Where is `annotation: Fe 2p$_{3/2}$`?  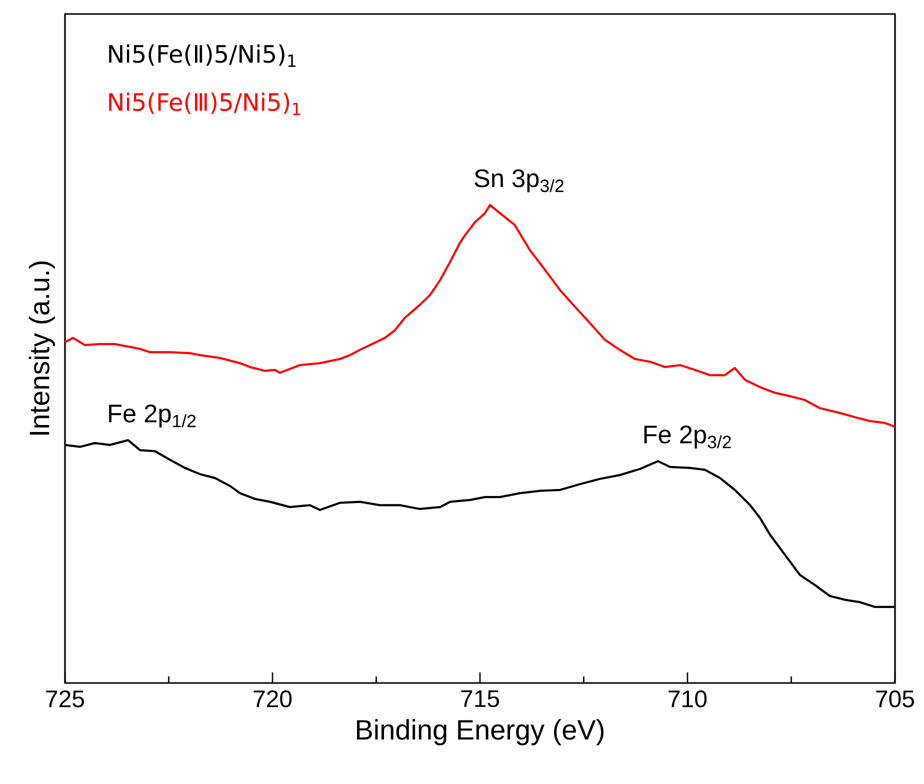 annotation: Fe 2p$_{3/2}$ is located at coordinates (687, 437).